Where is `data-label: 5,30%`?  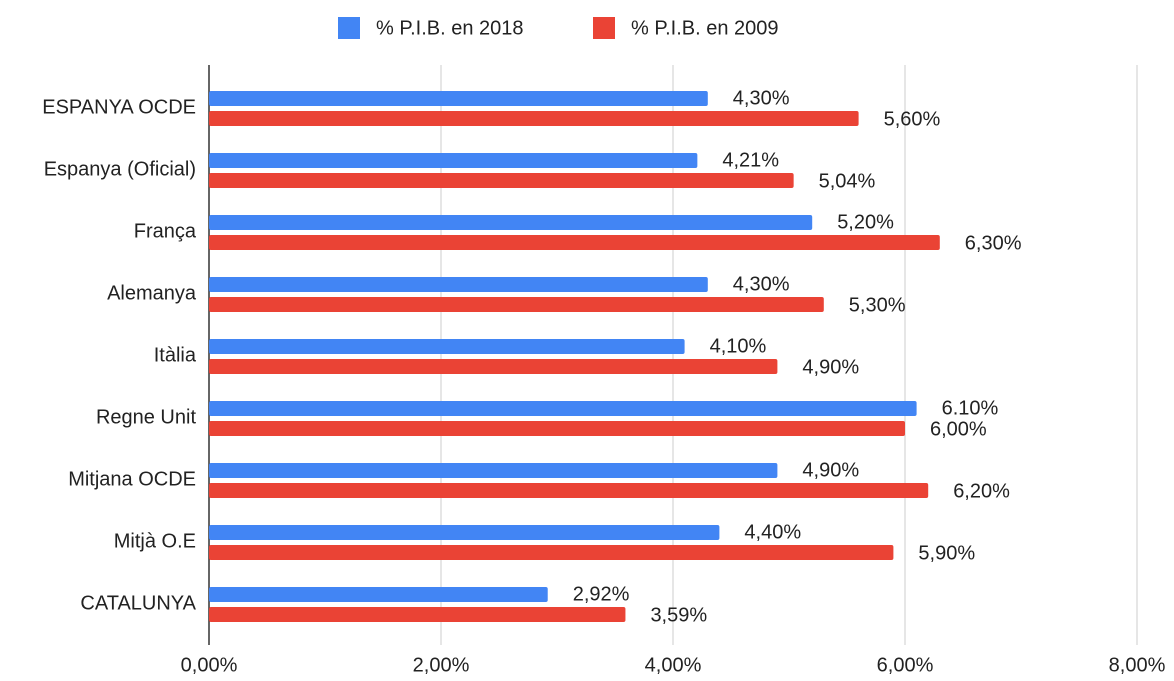
data-label: 5,30% is located at coordinates (877, 305).